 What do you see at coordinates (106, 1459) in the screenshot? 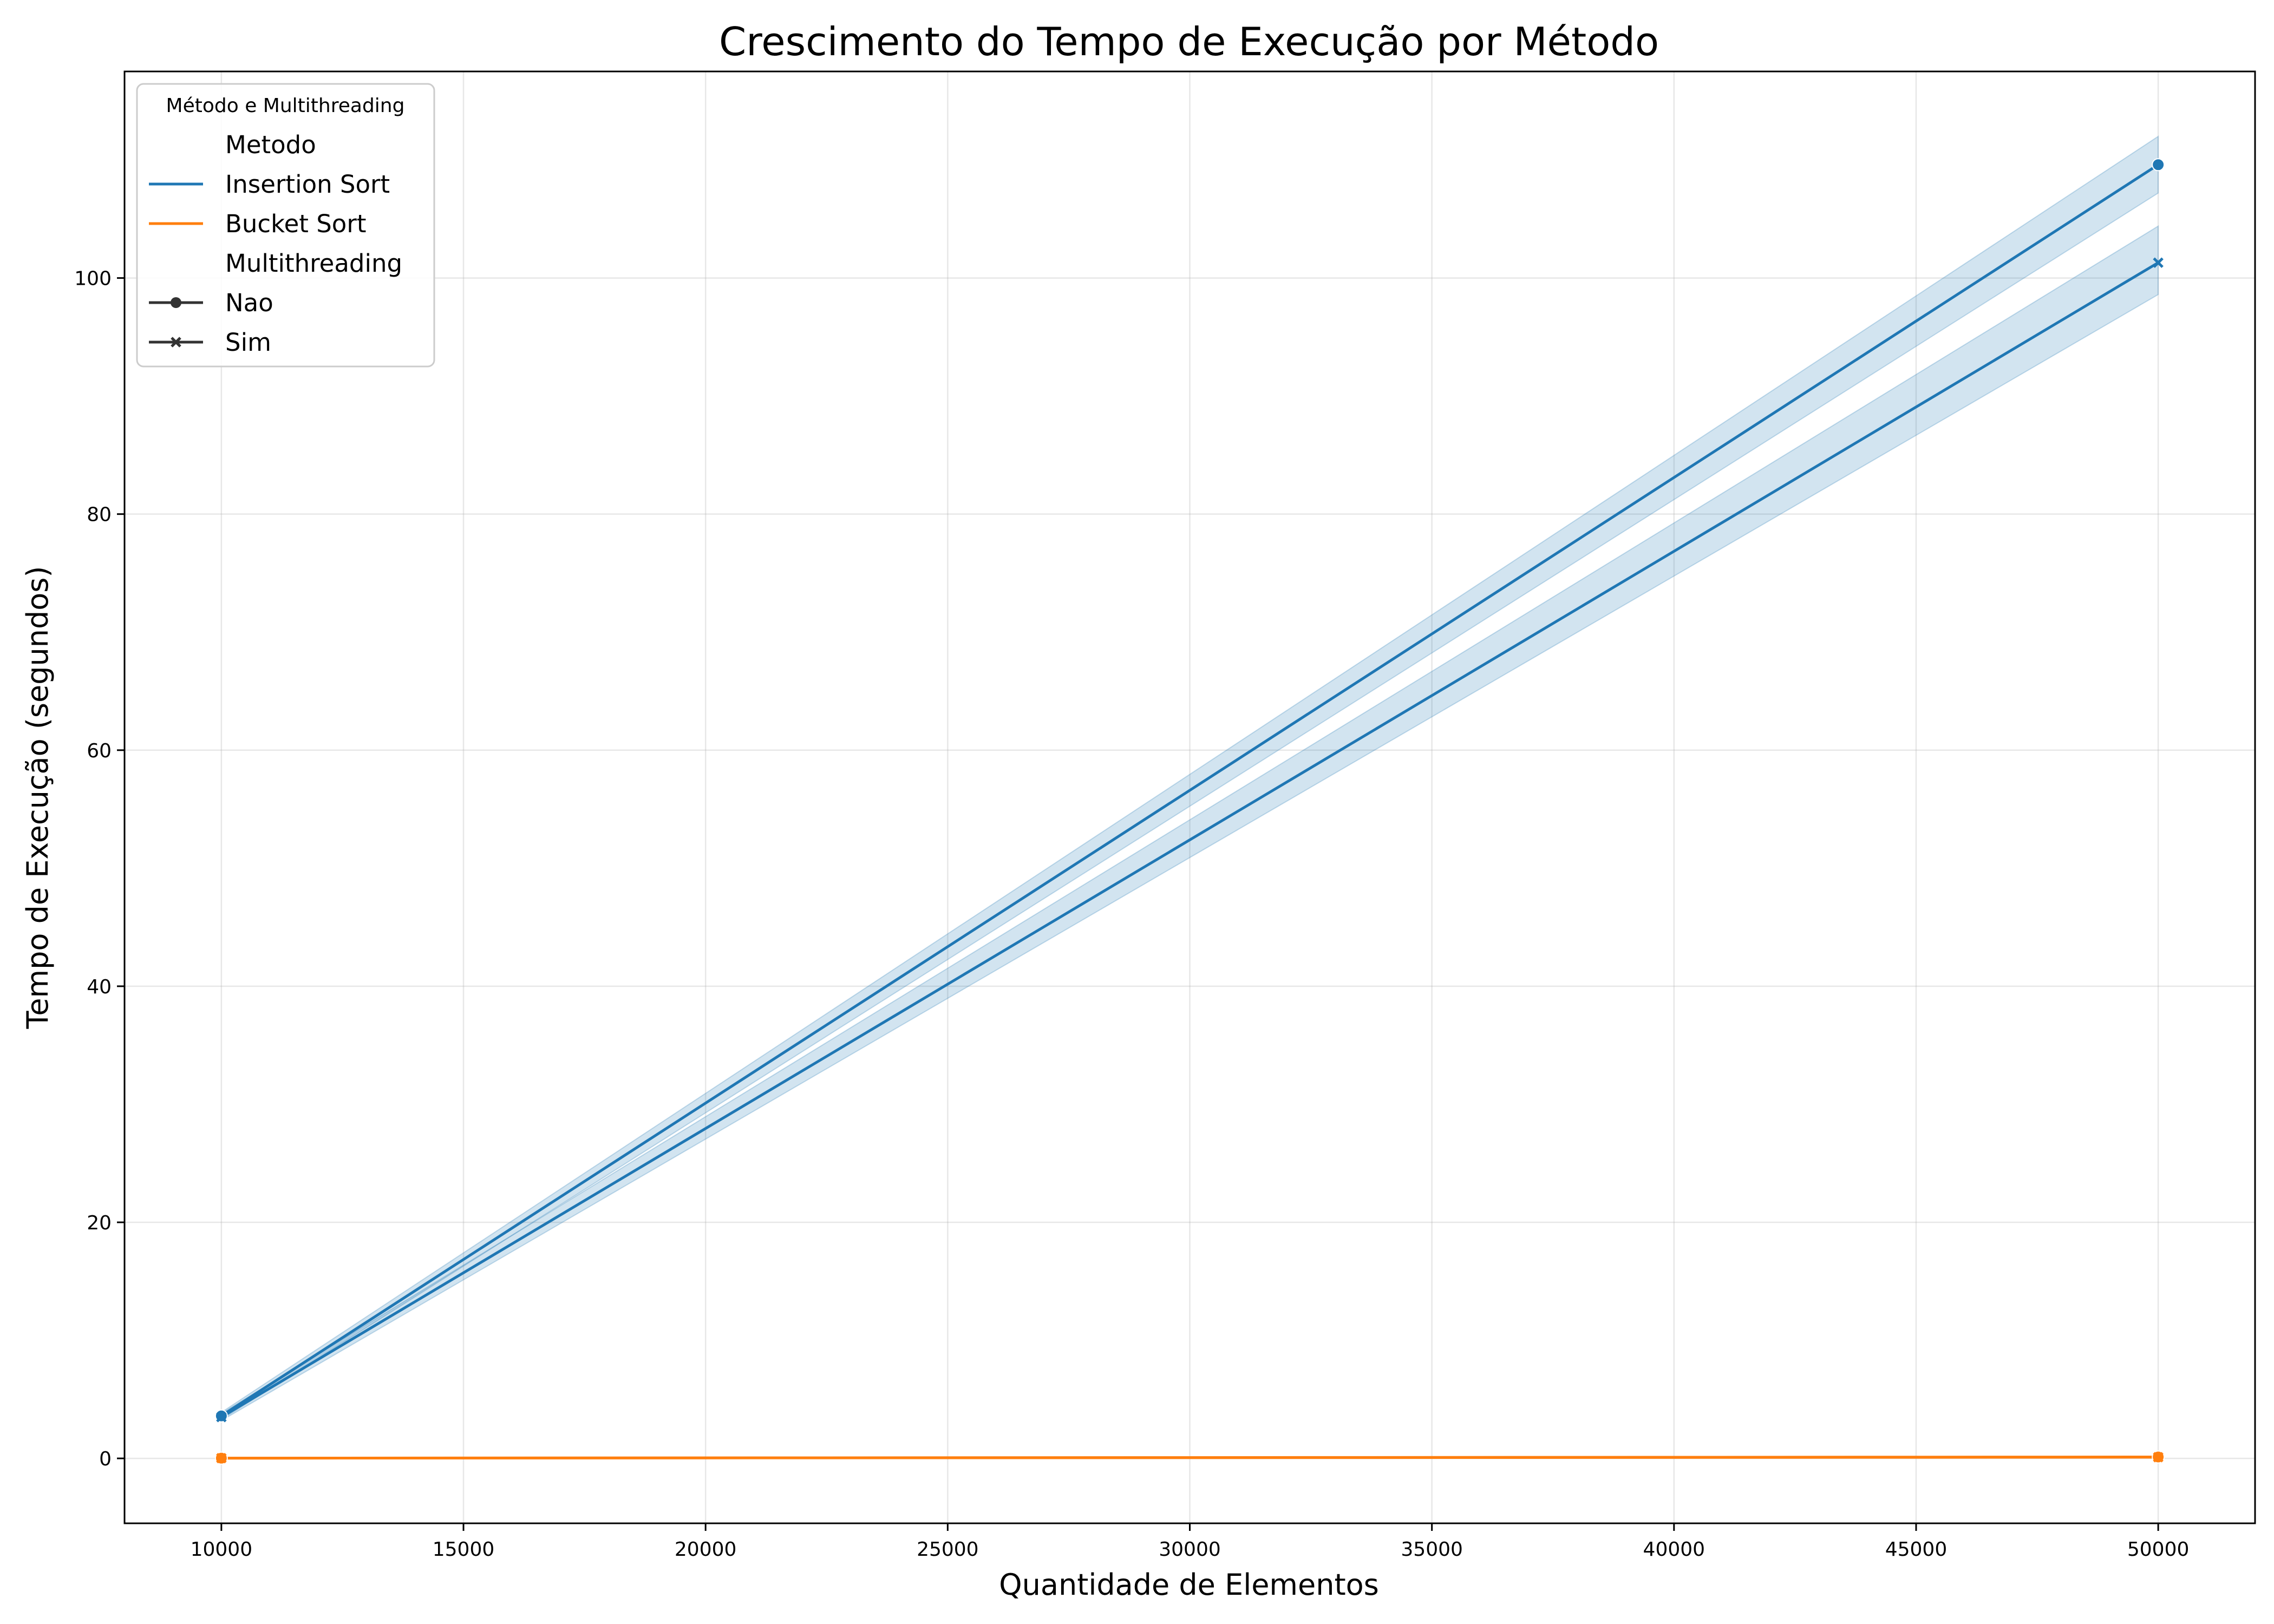
I see `y-tick-label: 0` at bounding box center [106, 1459].